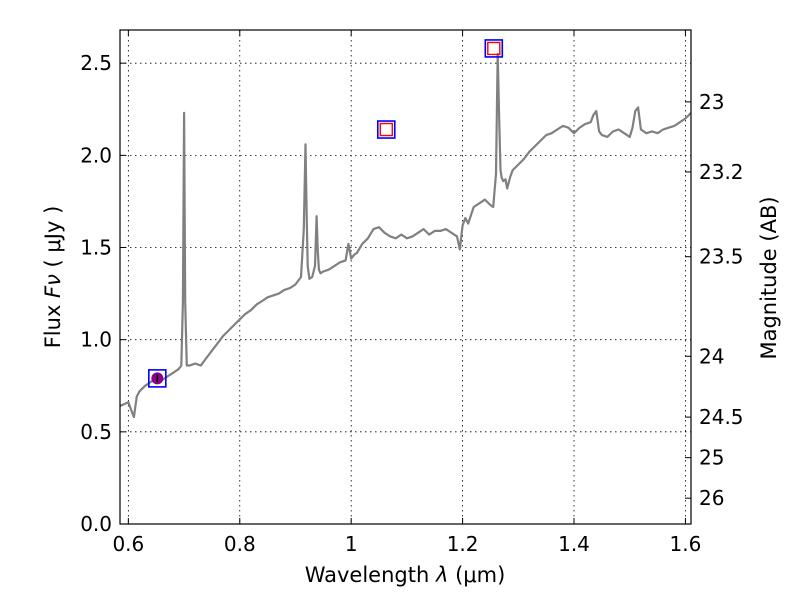 This screenshot has width=800, height=600. Describe the element at coordinates (96, 155) in the screenshot. I see `y-tick-label: 2.0` at that location.